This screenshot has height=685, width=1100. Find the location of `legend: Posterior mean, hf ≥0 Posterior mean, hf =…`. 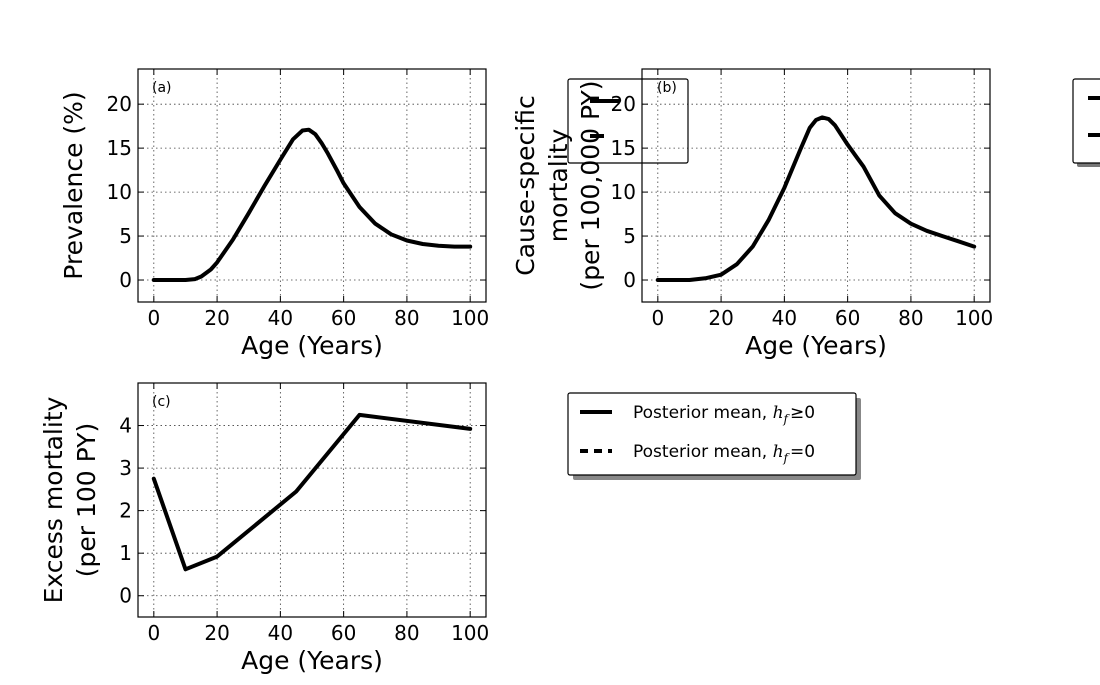

legend: Posterior mean, hf ≥0 Posterior mean, hf =… is located at coordinates (714, 436).